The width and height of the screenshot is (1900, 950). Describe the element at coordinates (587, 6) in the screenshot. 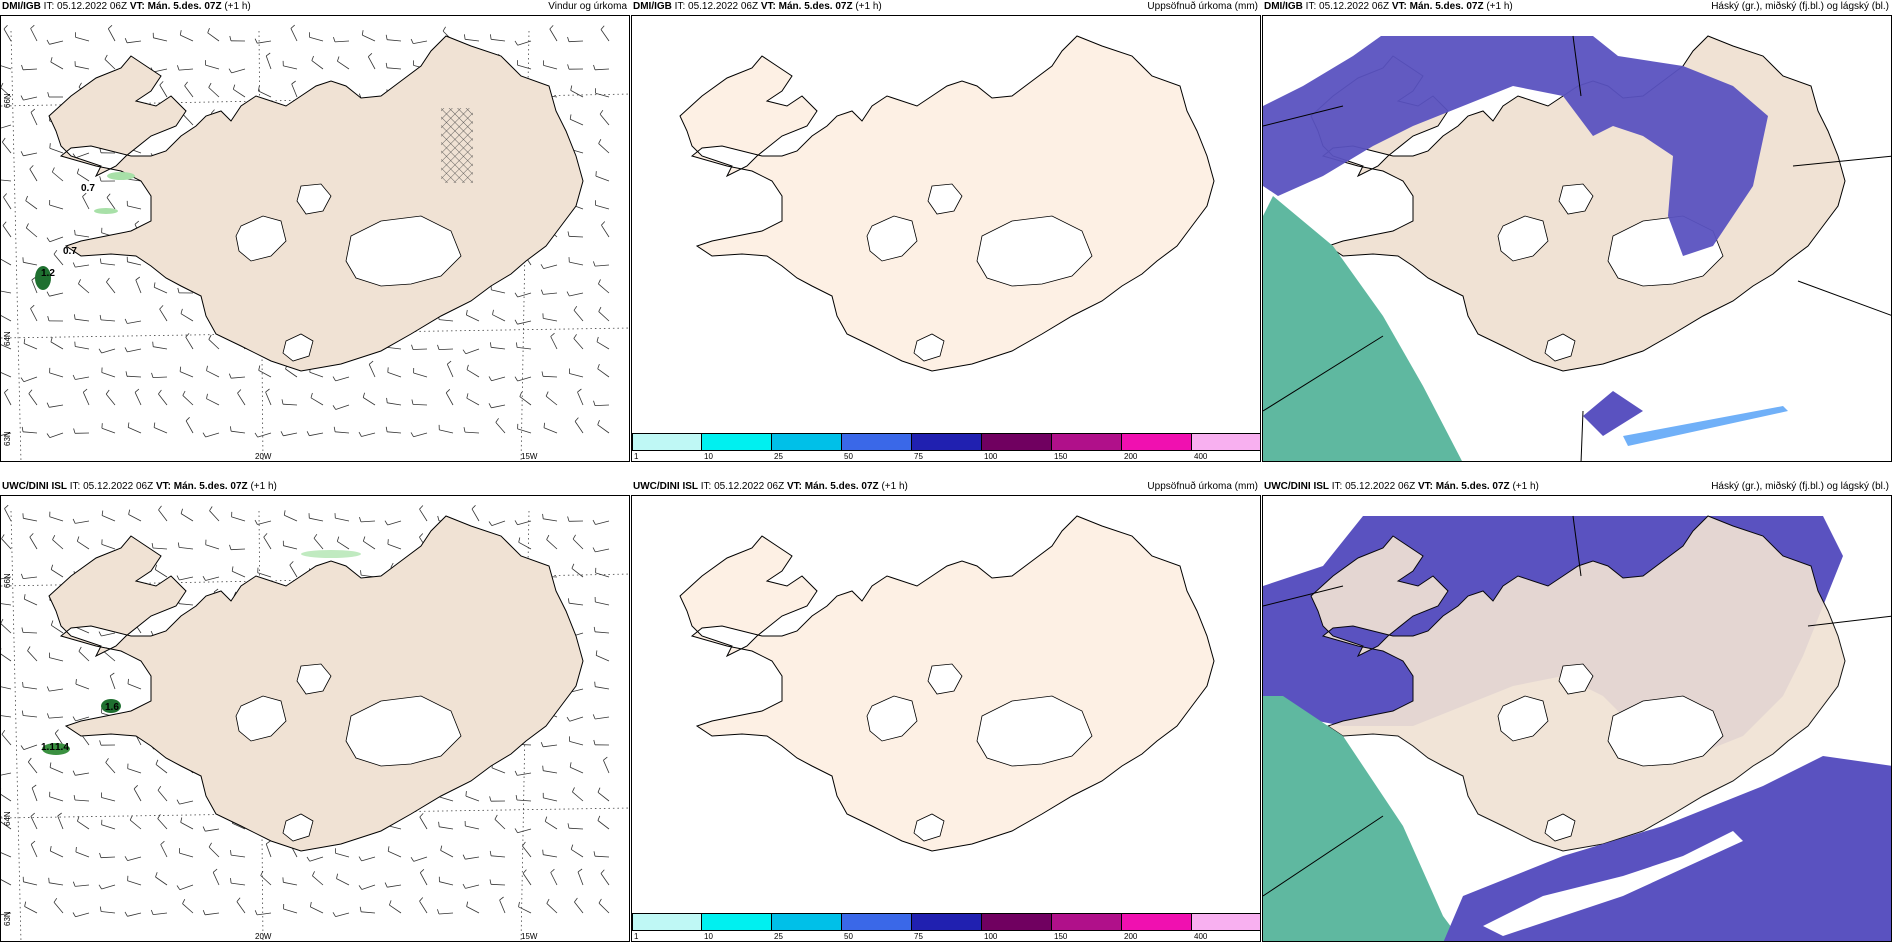

I see `panel-title: Vindur og úrkoma` at that location.